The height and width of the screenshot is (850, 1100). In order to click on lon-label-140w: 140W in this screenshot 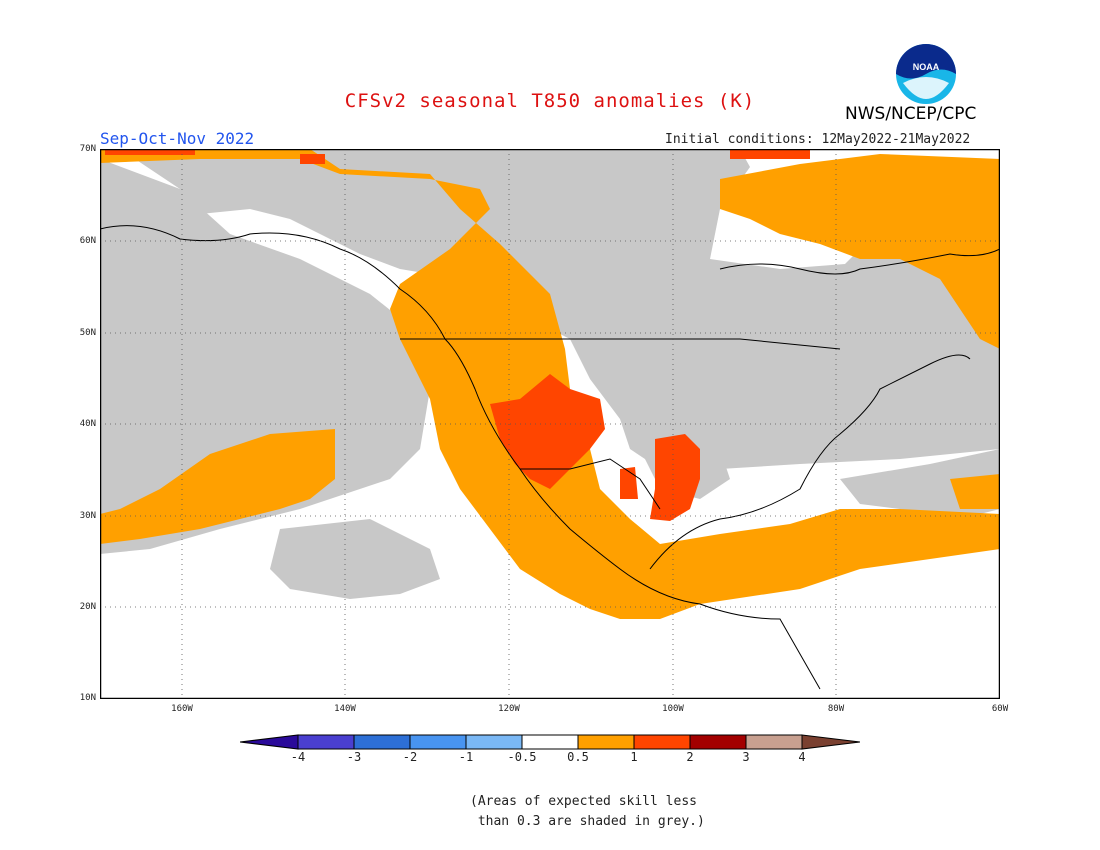, I will do `click(345, 709)`.